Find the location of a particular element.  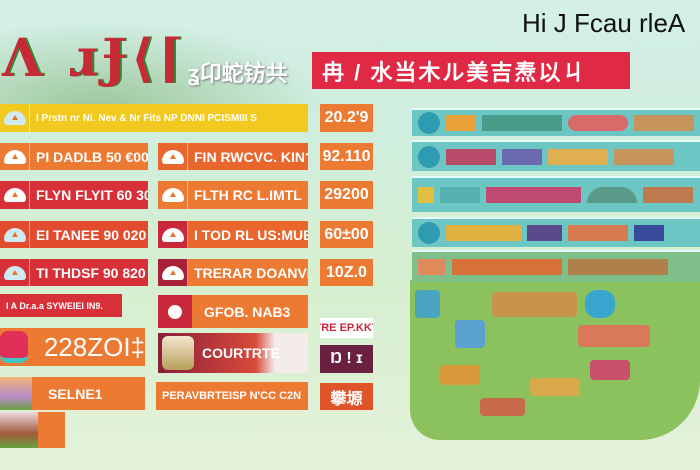

info-card-courtrte: COURTRTE is located at coordinates (233, 353).